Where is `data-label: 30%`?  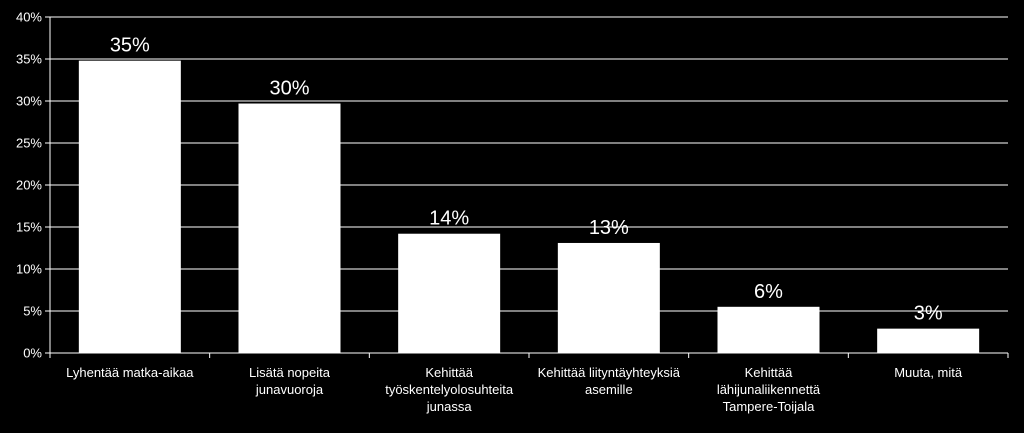
data-label: 30% is located at coordinates (289, 89).